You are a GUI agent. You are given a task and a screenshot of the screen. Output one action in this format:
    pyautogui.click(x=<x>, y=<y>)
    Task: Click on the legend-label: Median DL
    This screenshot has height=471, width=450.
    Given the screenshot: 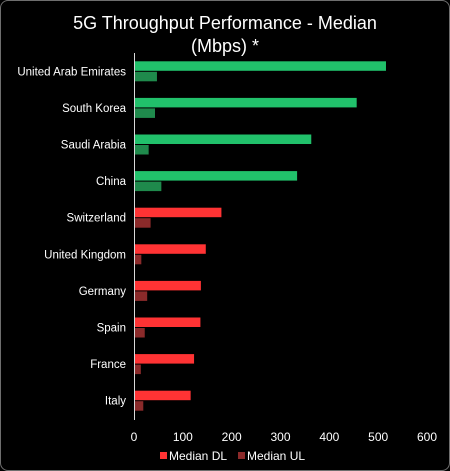 What is the action you would take?
    pyautogui.click(x=198, y=456)
    